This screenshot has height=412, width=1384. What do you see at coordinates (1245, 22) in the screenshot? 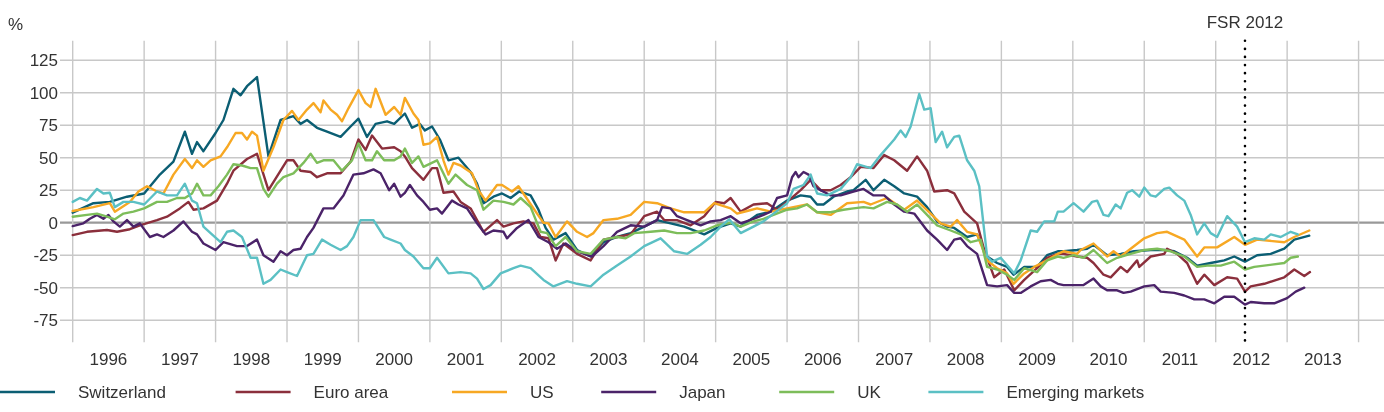
I see `ref-line-label: FSR 2012` at bounding box center [1245, 22].